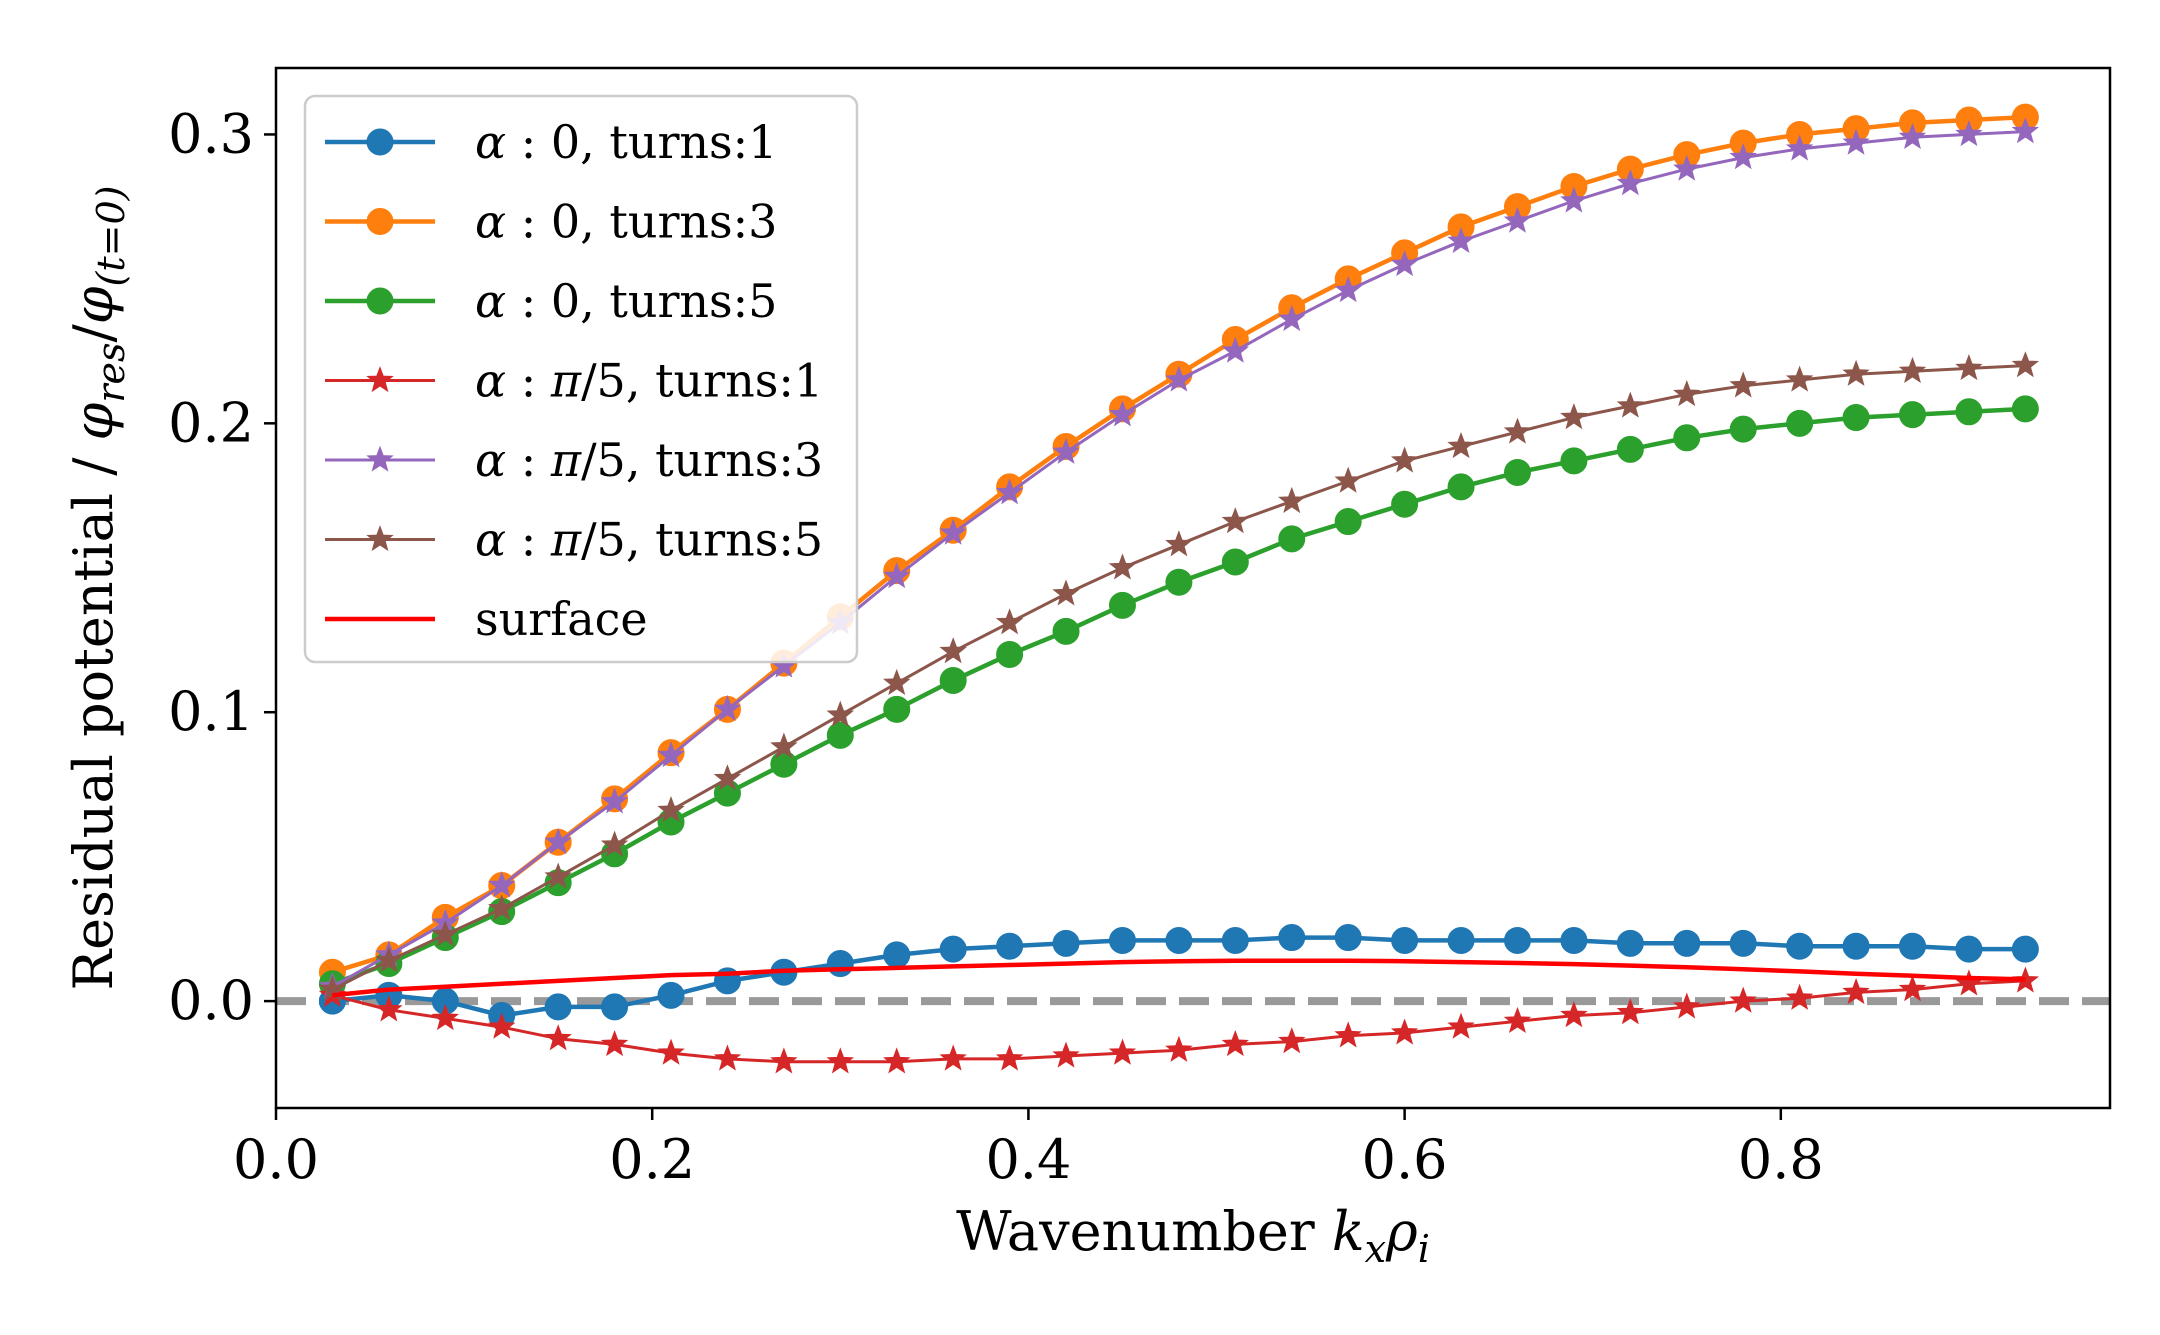  I want to click on legend-label: surface, so click(561, 619).